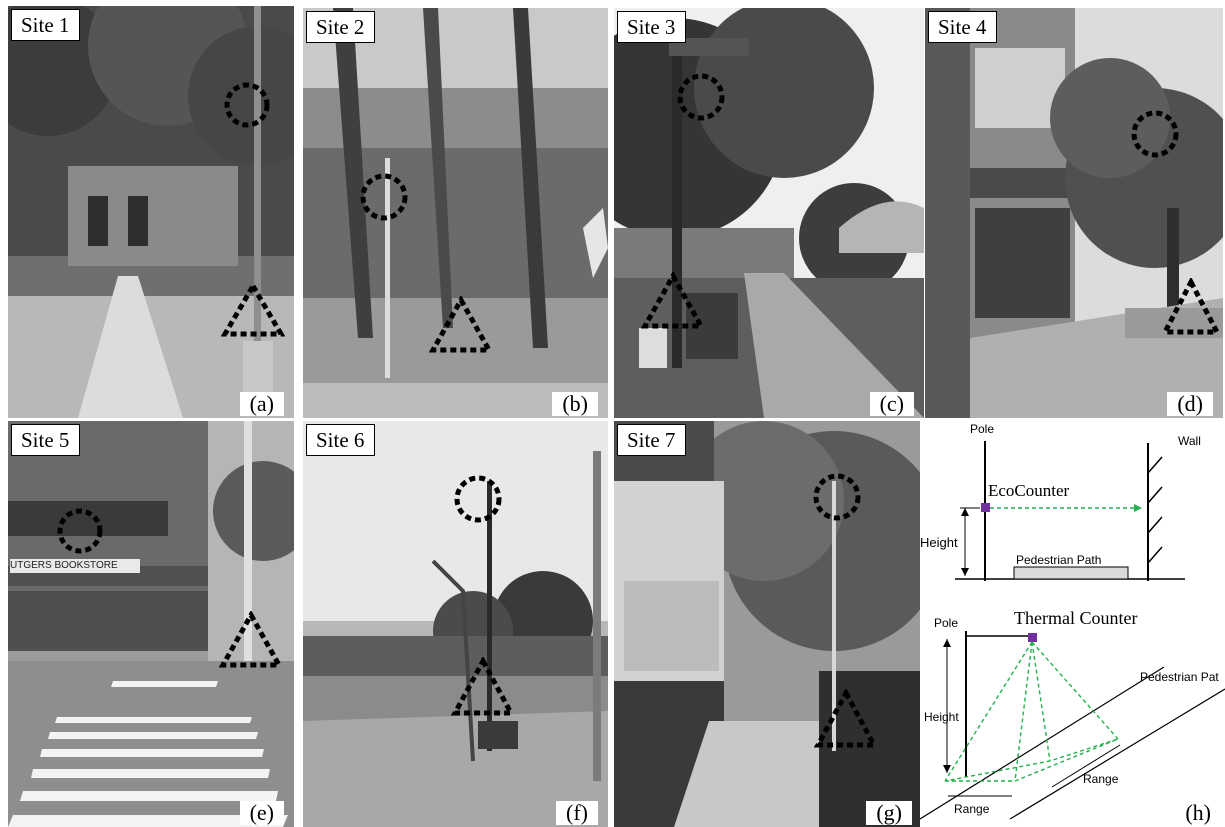 The height and width of the screenshot is (827, 1225). What do you see at coordinates (341, 27) in the screenshot?
I see `site-label: Site 2` at bounding box center [341, 27].